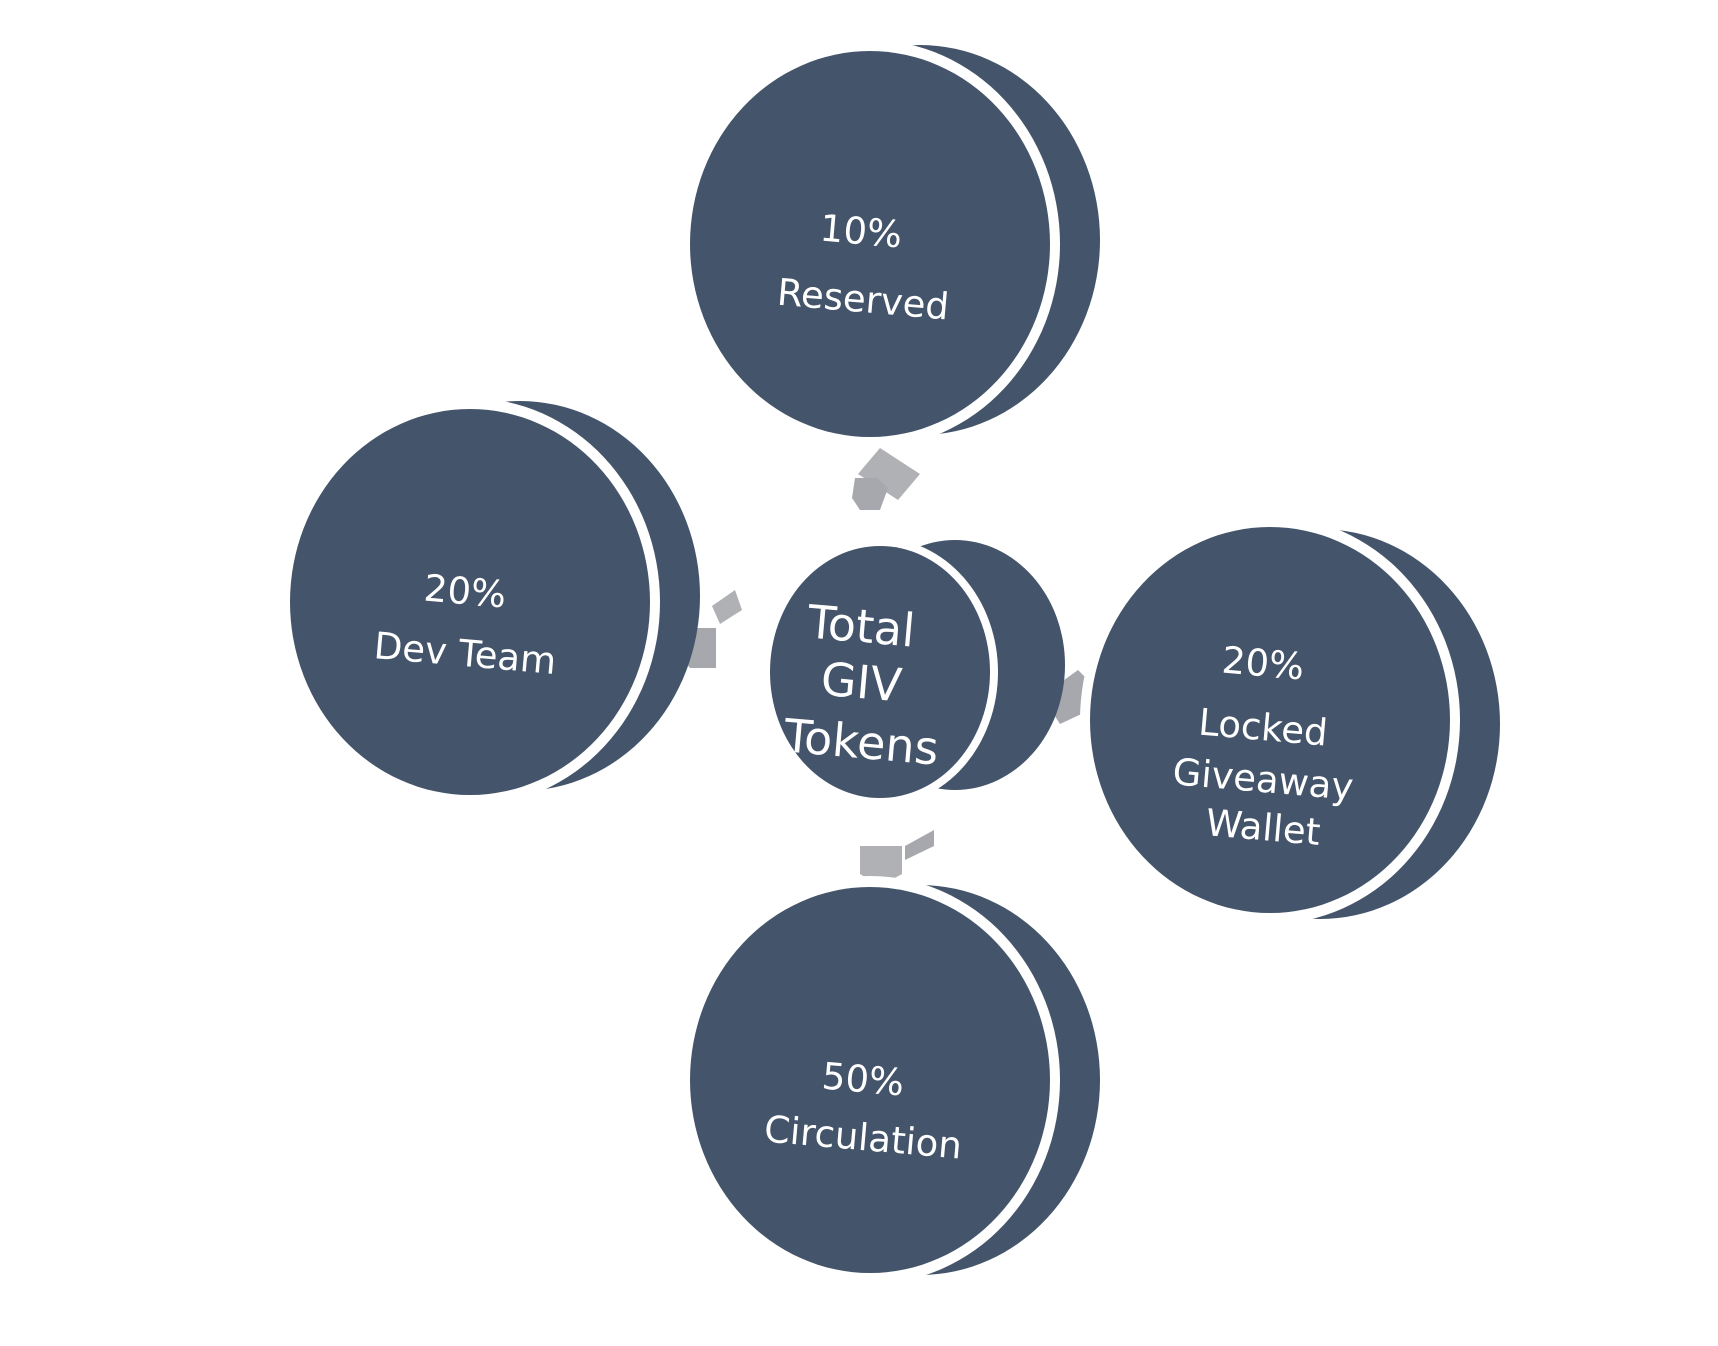 Image resolution: width=1718 pixels, height=1346 pixels. Describe the element at coordinates (862, 682) in the screenshot. I see `center-title-line-2: GIV` at that location.